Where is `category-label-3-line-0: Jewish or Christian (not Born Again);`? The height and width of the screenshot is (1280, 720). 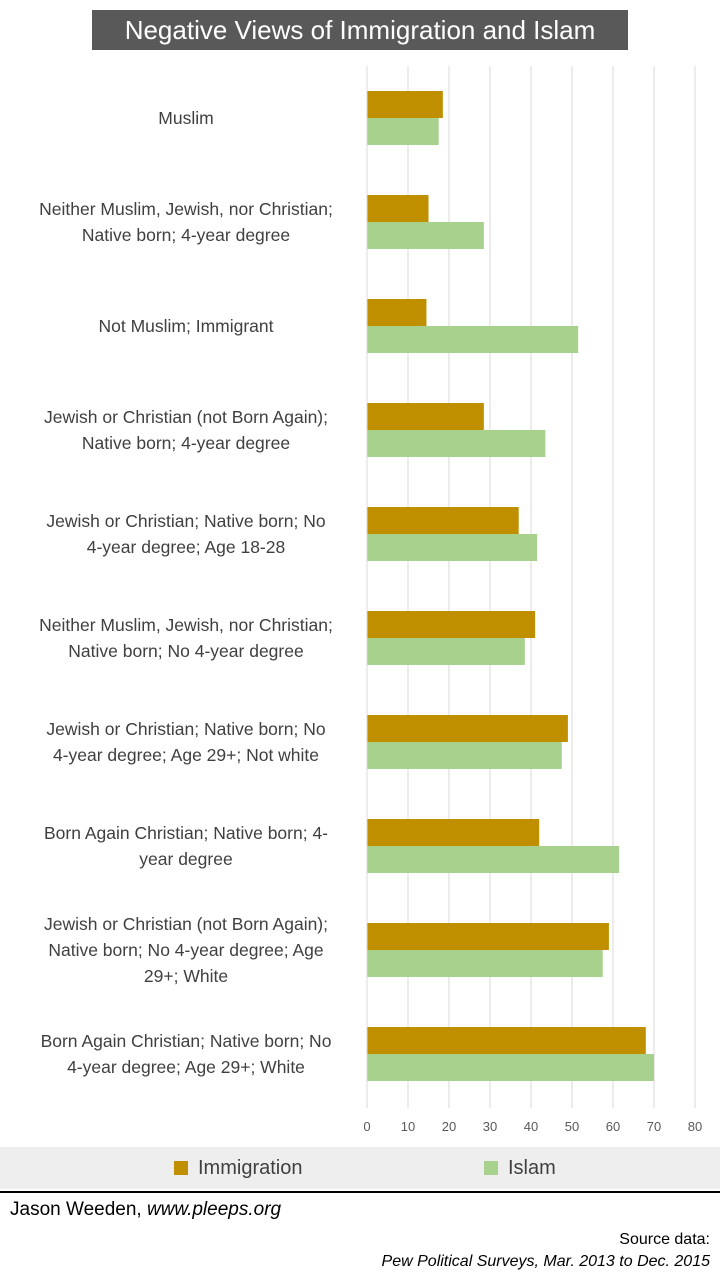
category-label-3-line-0: Jewish or Christian (not Born Again); is located at coordinates (186, 417).